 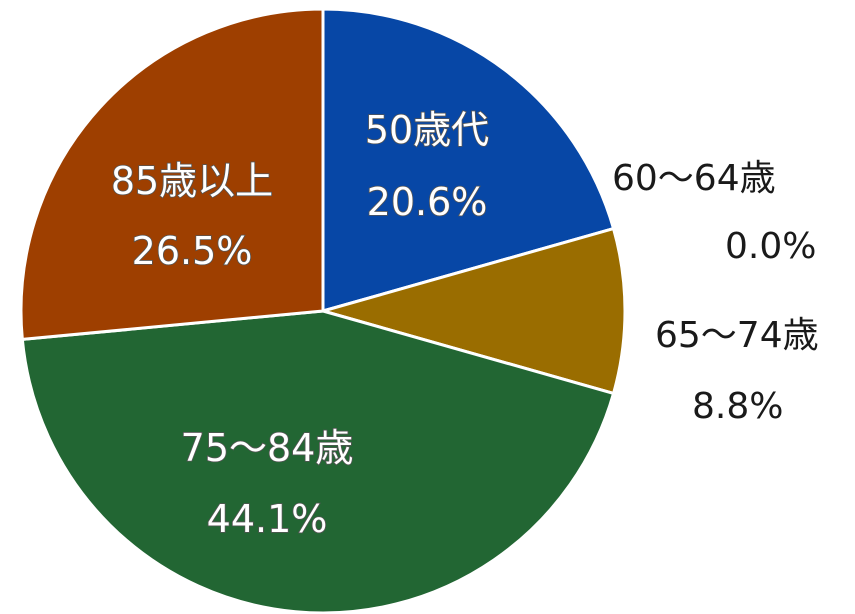 What do you see at coordinates (770, 246) in the screenshot?
I see `label-60-64-value: 0.0%` at bounding box center [770, 246].